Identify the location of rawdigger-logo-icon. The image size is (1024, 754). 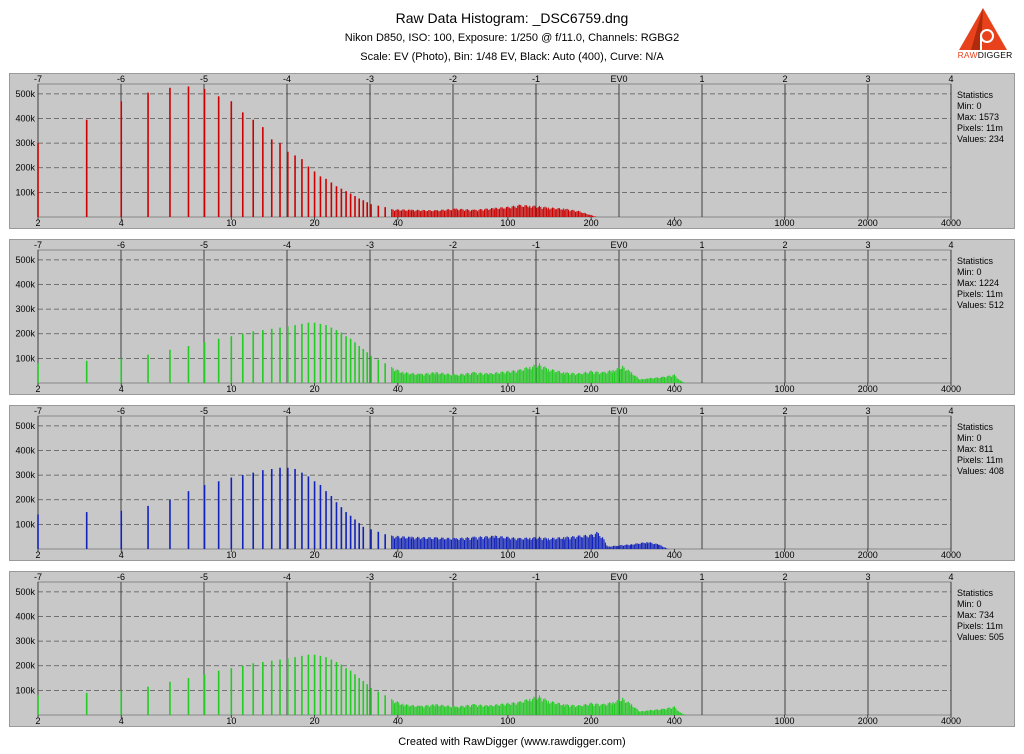
(983, 29).